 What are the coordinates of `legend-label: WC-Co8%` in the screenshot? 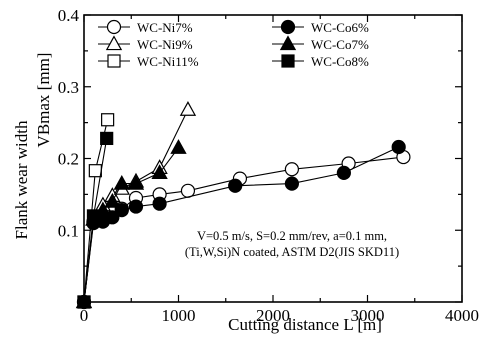 It's located at (340, 61).